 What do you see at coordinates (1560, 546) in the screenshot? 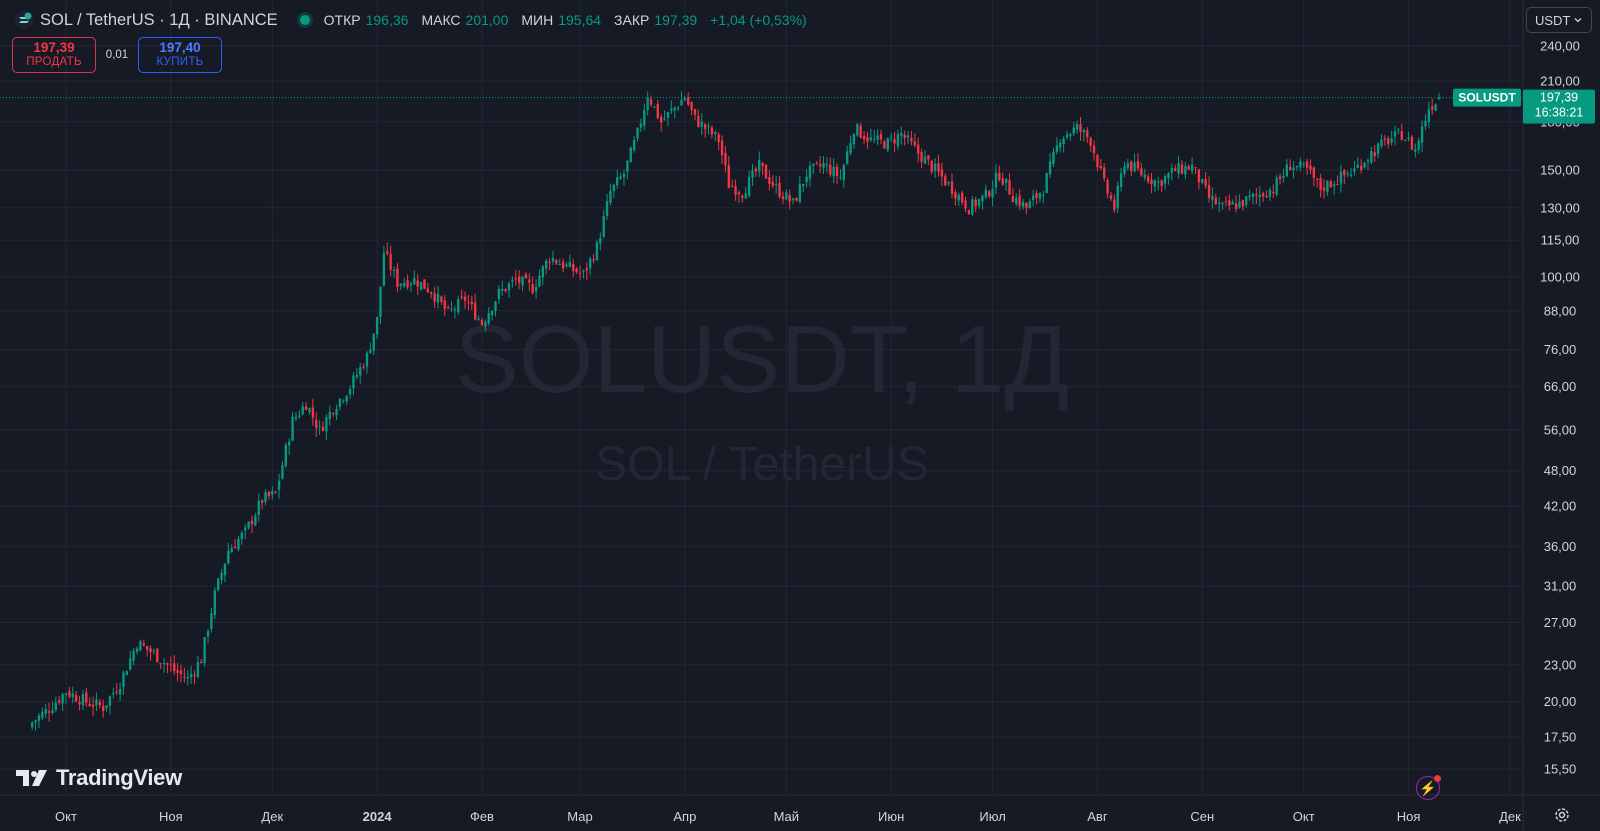
I see `y-tick-label: 36,00` at bounding box center [1560, 546].